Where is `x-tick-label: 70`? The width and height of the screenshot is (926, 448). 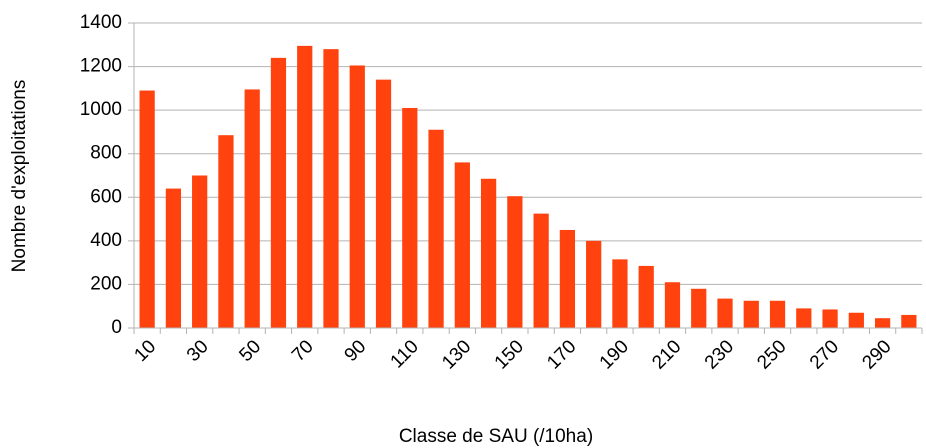
x-tick-label: 70 is located at coordinates (303, 351).